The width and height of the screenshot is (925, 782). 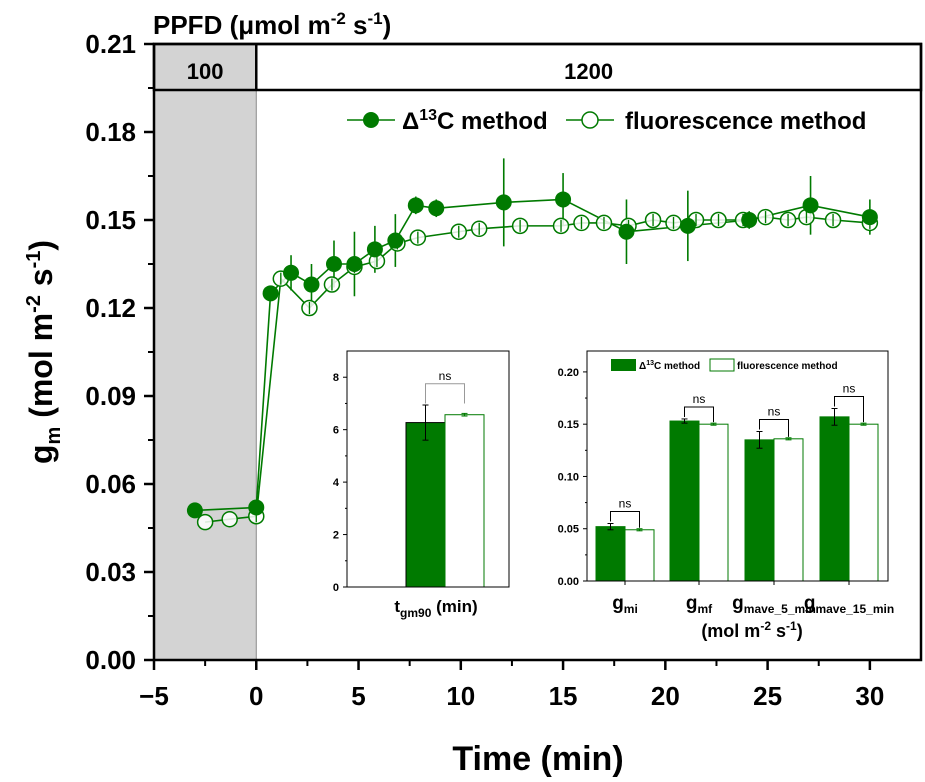 I want to click on inset2-y-tick-label: 0.05, so click(x=568, y=530).